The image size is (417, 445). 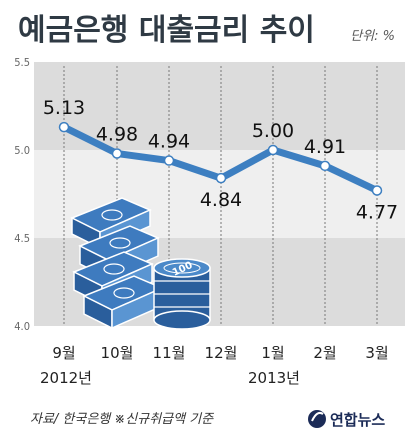 I want to click on data-label: 4.98, so click(x=117, y=135).